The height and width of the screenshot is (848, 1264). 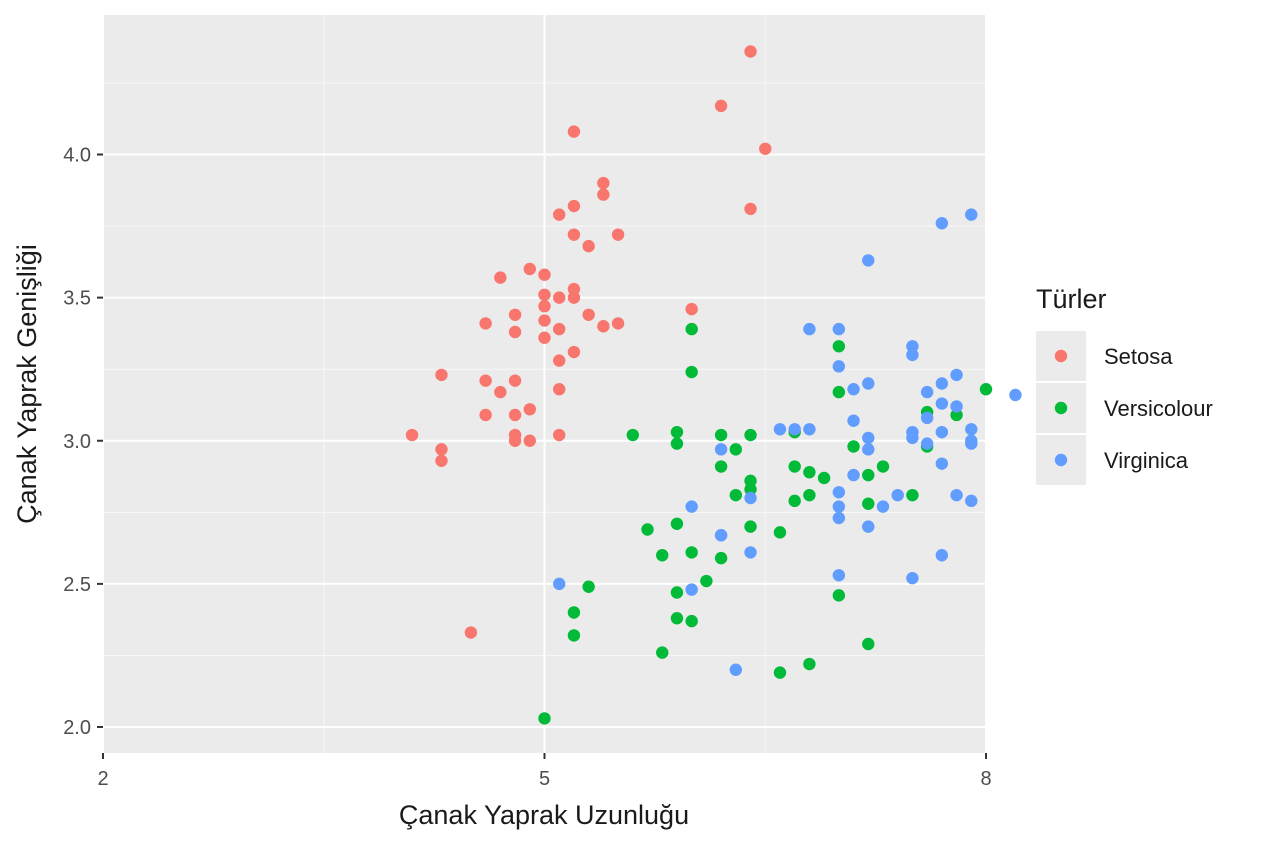 What do you see at coordinates (77, 156) in the screenshot?
I see `y-tick-label: 4.0` at bounding box center [77, 156].